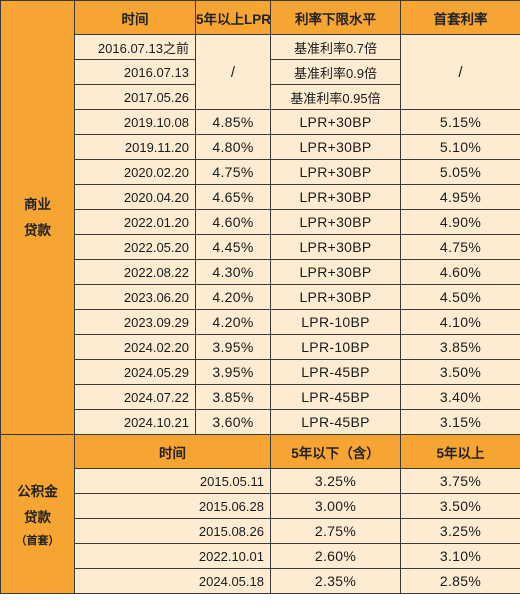 The height and width of the screenshot is (613, 520). What do you see at coordinates (135, 272) in the screenshot?
I see `date-cell: 2022.08.22` at bounding box center [135, 272].